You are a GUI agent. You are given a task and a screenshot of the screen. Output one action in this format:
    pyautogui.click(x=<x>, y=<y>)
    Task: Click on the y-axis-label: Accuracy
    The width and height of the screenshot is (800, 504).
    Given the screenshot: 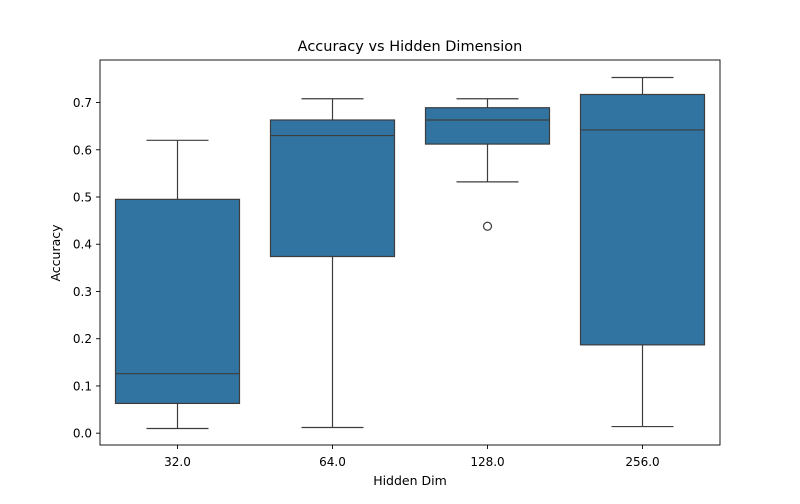 What is the action you would take?
    pyautogui.click(x=55, y=253)
    